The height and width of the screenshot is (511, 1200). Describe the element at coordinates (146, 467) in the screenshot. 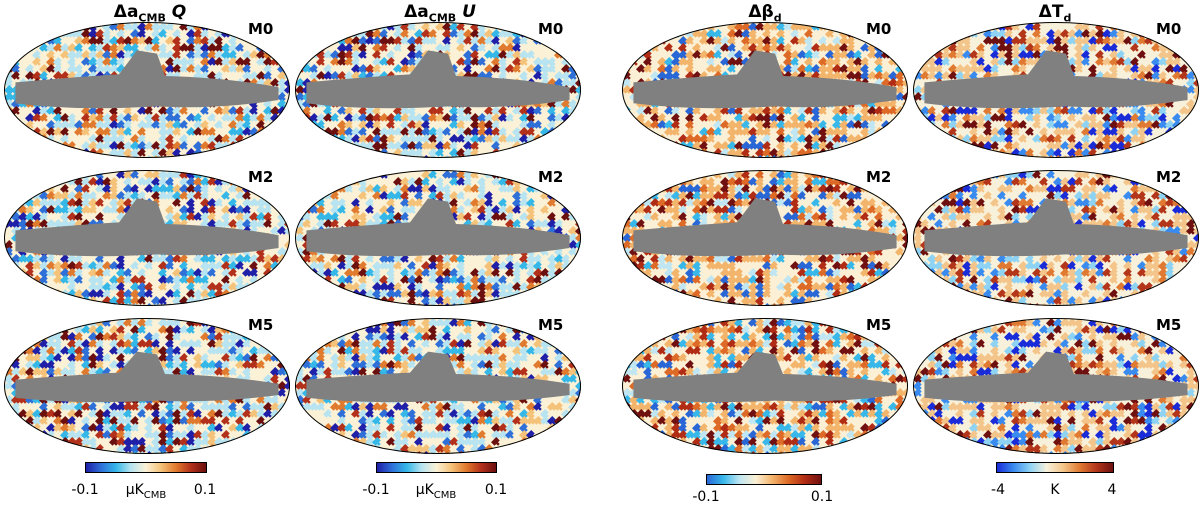

I see `colorbar-cmb-q` at that location.